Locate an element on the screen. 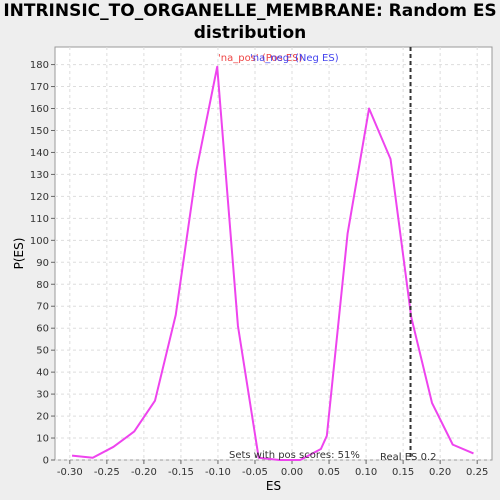 The image size is (500, 500). x-tick-label: -0.05 is located at coordinates (255, 472).